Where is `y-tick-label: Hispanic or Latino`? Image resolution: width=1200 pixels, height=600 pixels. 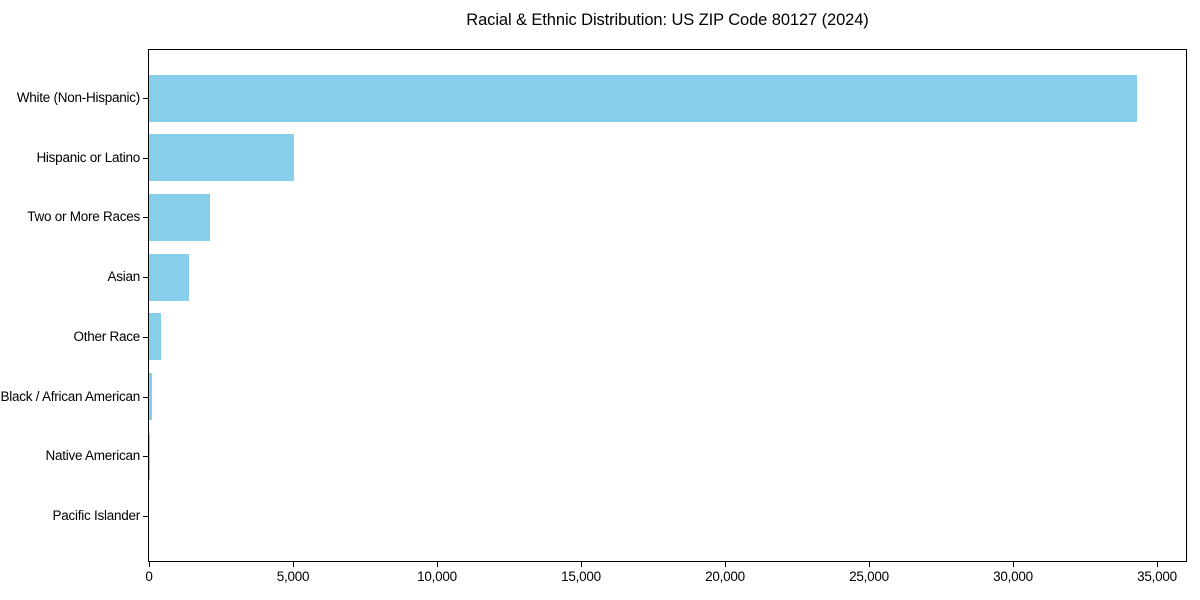
y-tick-label: Hispanic or Latino is located at coordinates (88, 157).